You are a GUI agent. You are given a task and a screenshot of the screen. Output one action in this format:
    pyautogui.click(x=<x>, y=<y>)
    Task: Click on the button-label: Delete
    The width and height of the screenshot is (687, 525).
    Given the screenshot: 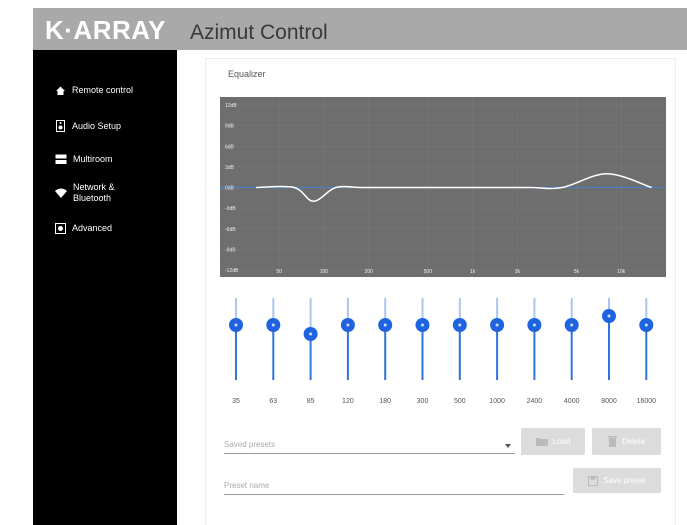 What is the action you would take?
    pyautogui.click(x=633, y=441)
    